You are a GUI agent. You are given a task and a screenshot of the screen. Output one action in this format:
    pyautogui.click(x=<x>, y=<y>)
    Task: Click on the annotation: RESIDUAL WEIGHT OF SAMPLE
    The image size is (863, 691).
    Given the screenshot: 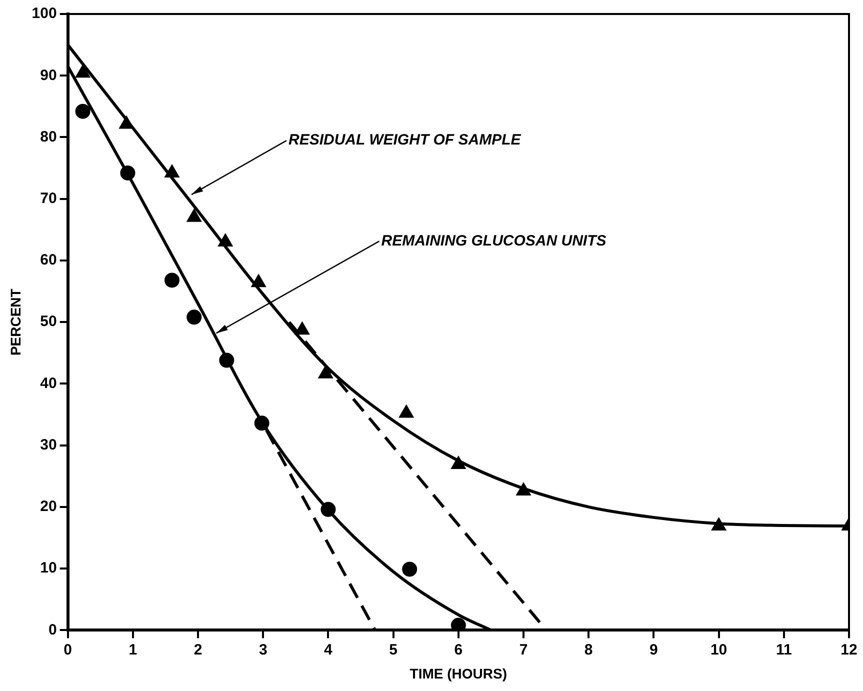 What is the action you would take?
    pyautogui.click(x=405, y=140)
    